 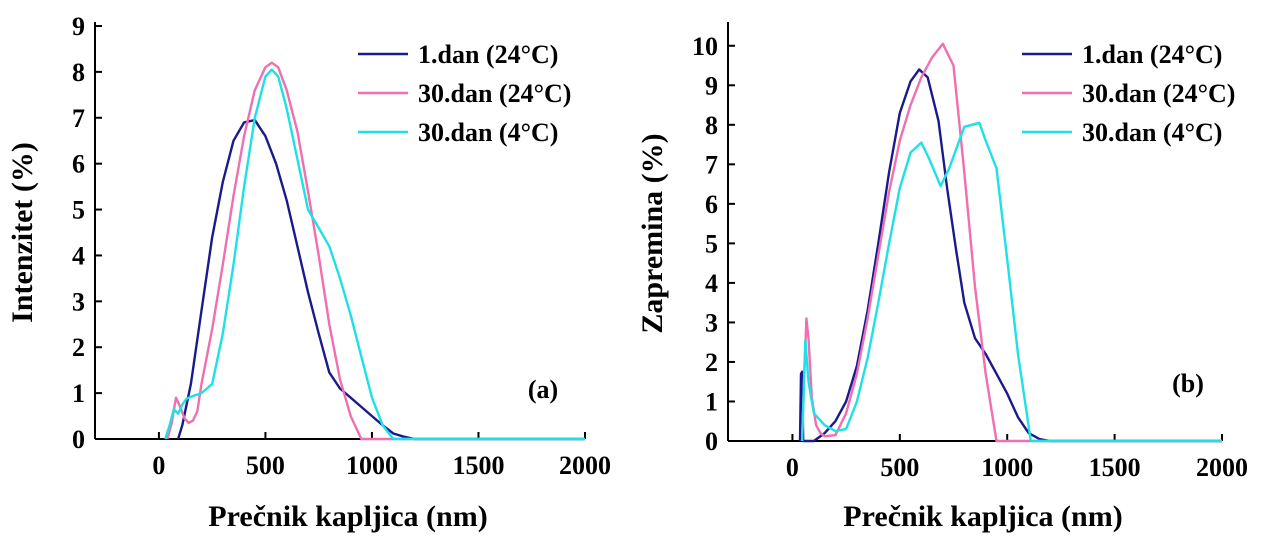 What do you see at coordinates (22, 232) in the screenshot?
I see `y-axis-label: Intenzitet (%)` at bounding box center [22, 232].